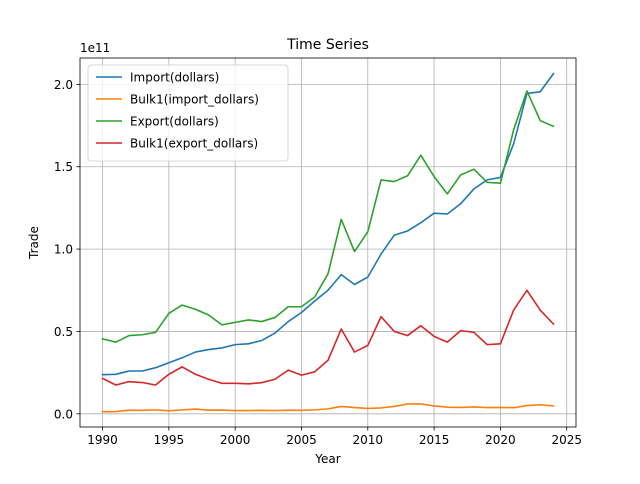 This screenshot has width=640, height=484. I want to click on x-tick-label: 2005, so click(301, 440).